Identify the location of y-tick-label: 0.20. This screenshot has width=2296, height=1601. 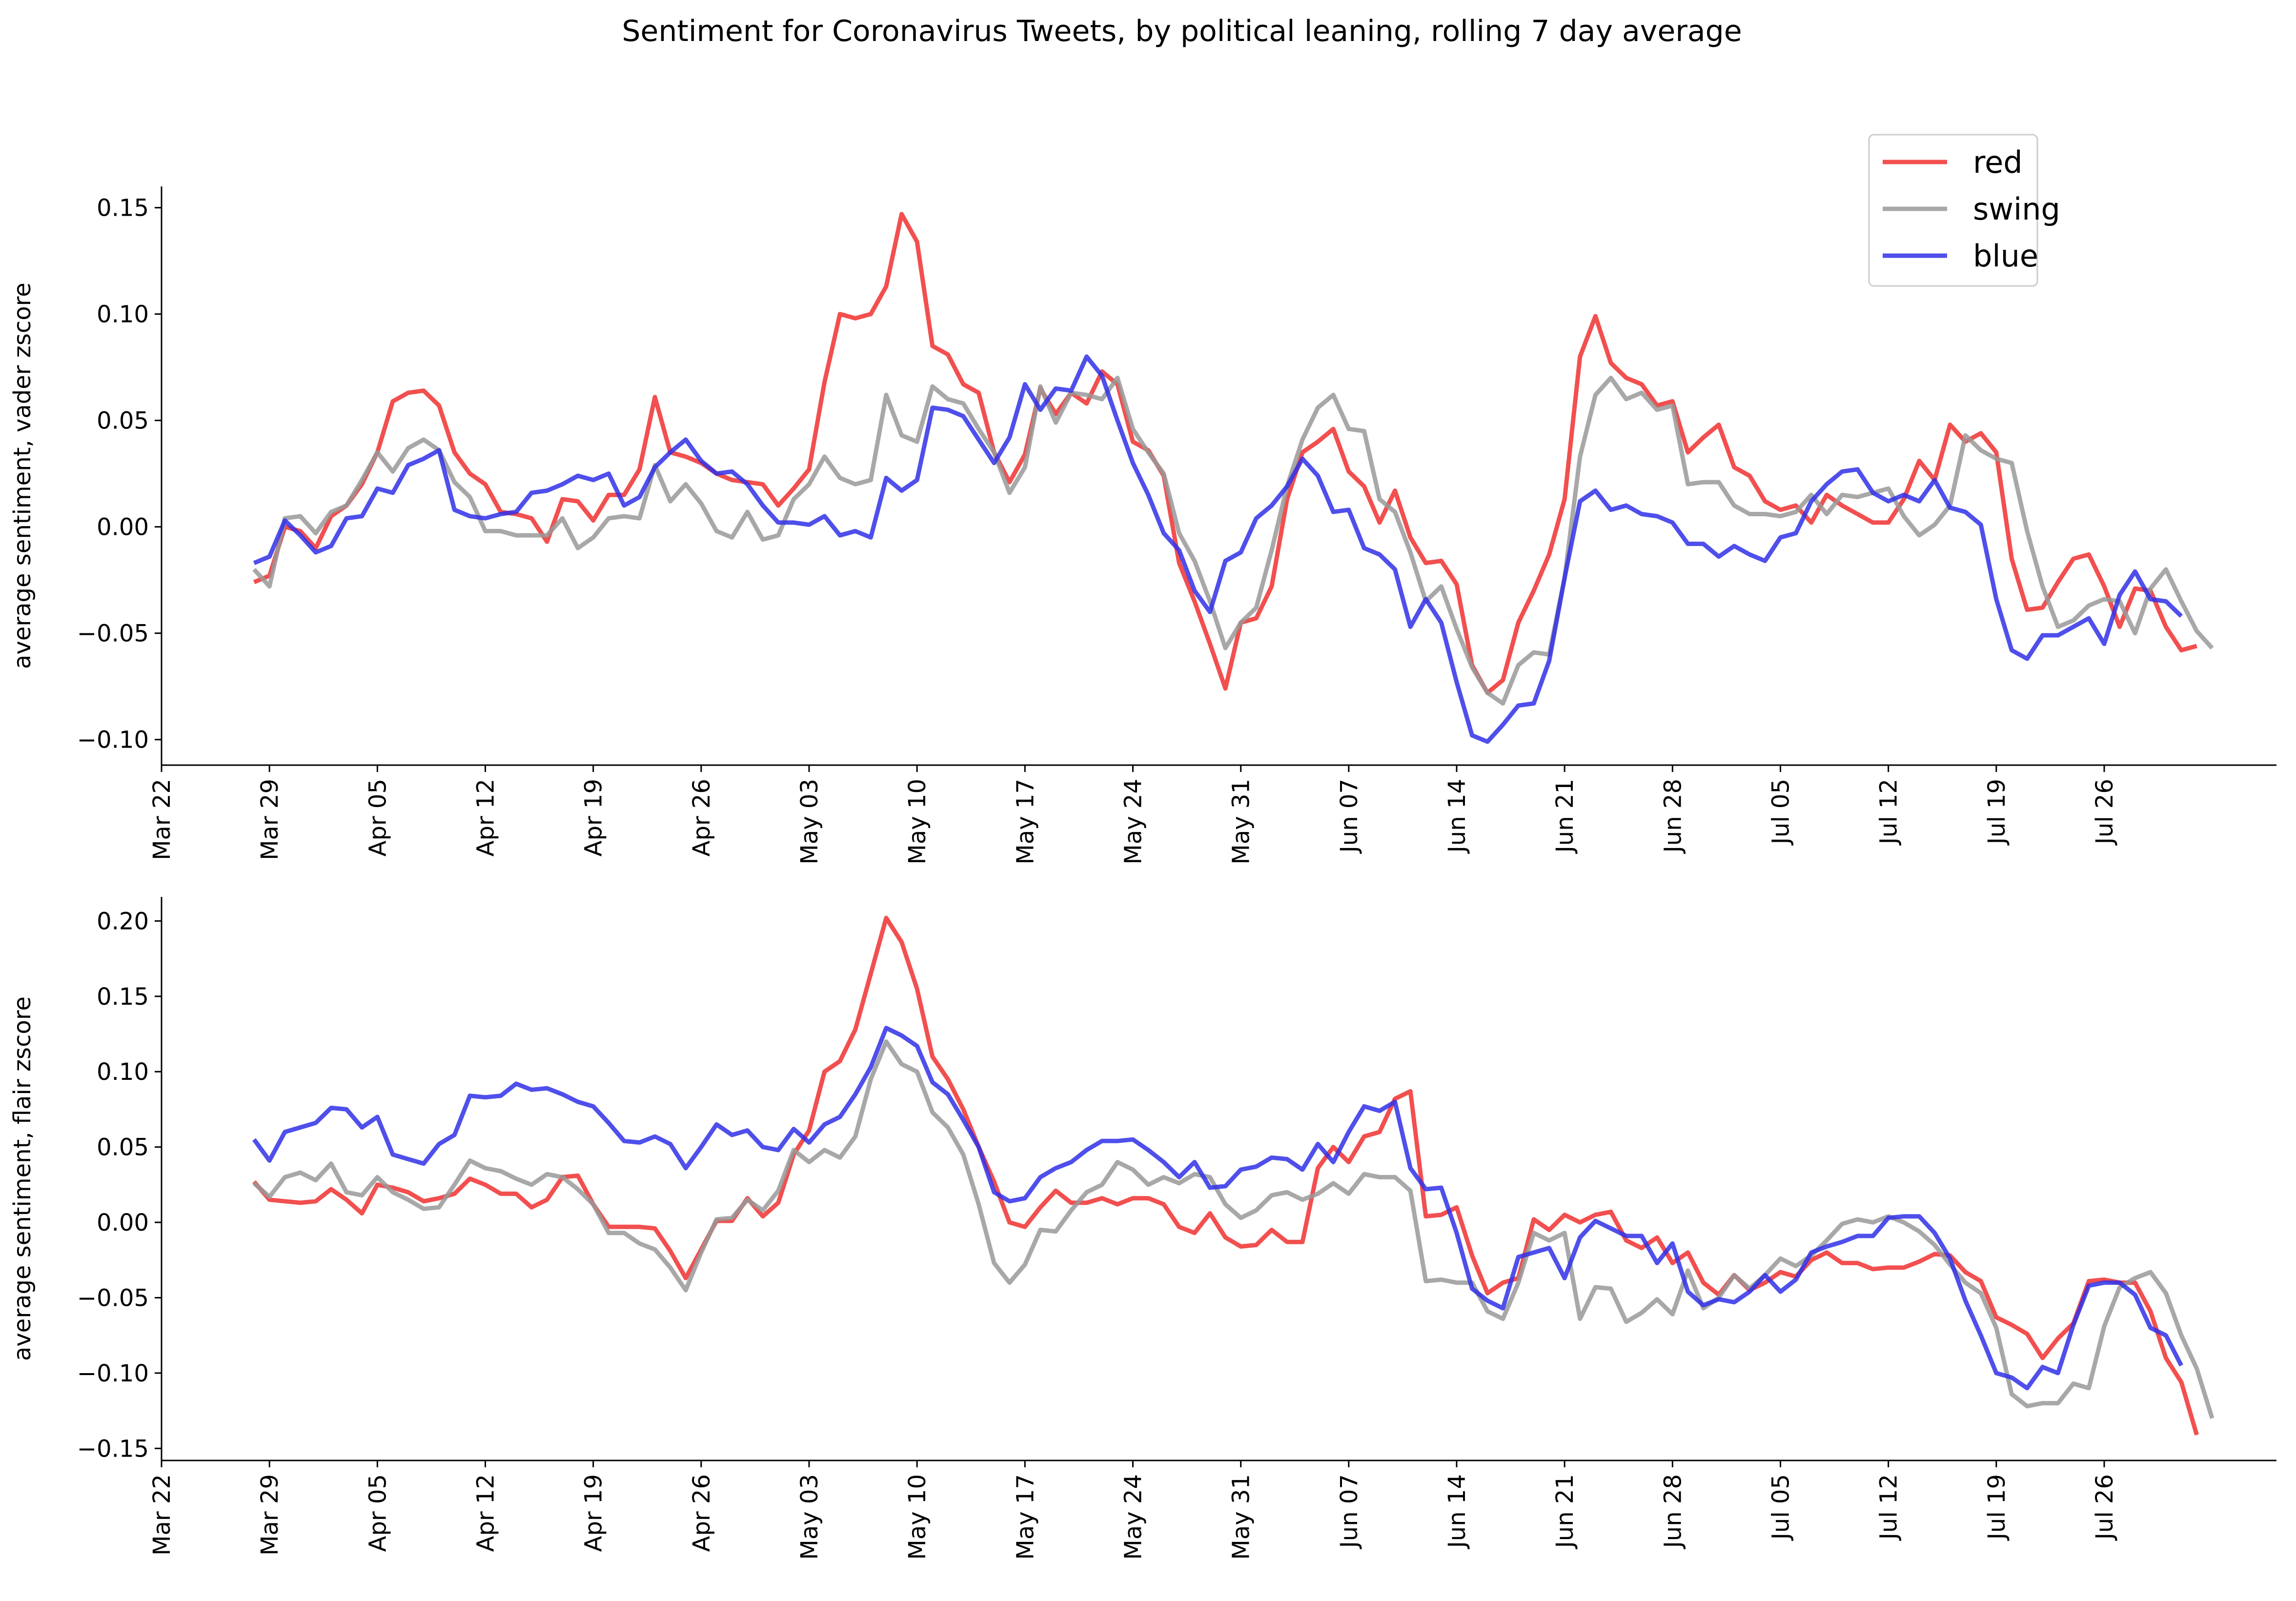
(123, 922).